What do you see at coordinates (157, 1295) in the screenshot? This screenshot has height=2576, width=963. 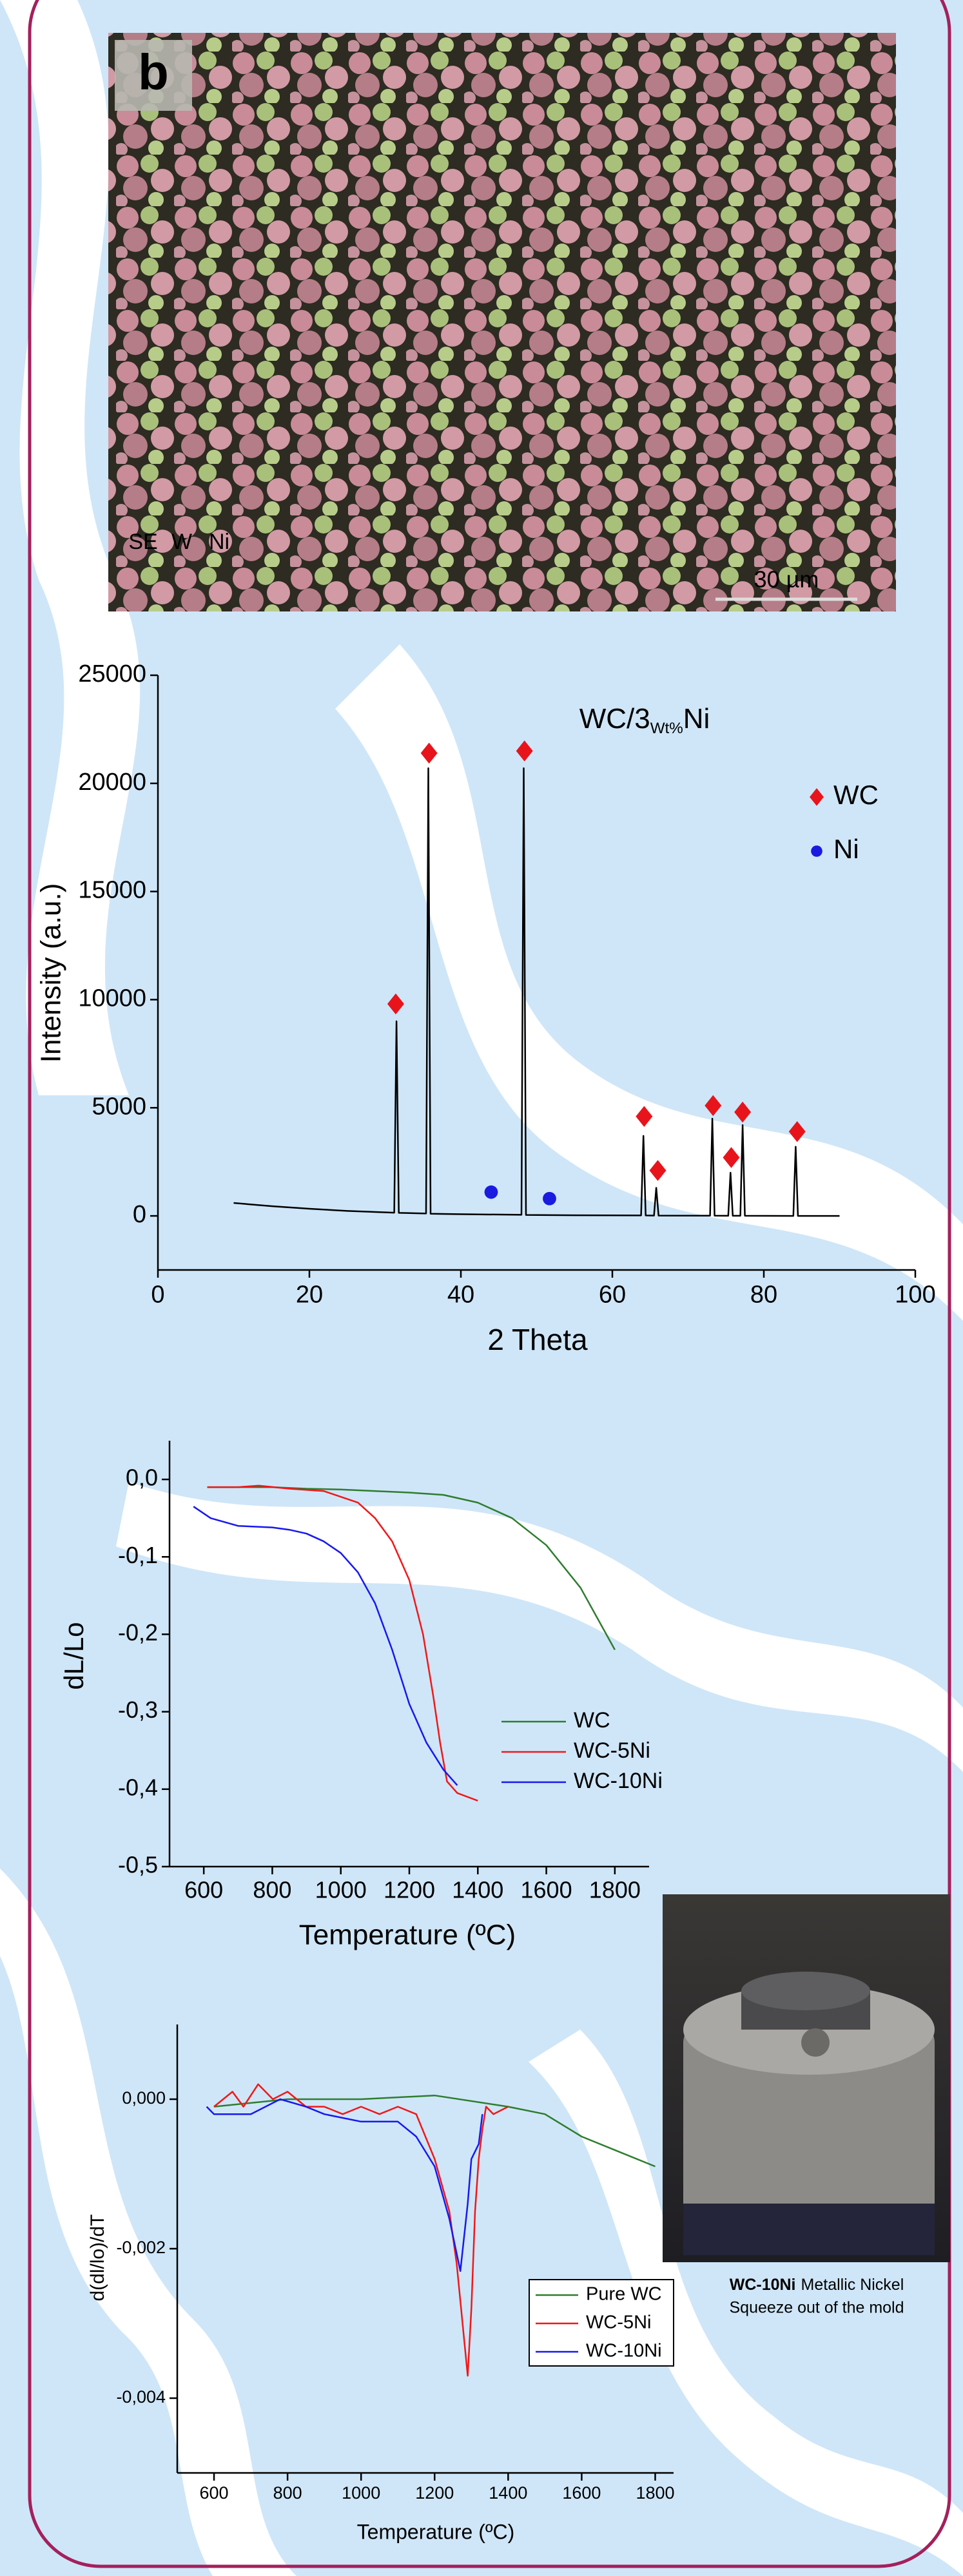 I see `x-tick-label: 0` at bounding box center [157, 1295].